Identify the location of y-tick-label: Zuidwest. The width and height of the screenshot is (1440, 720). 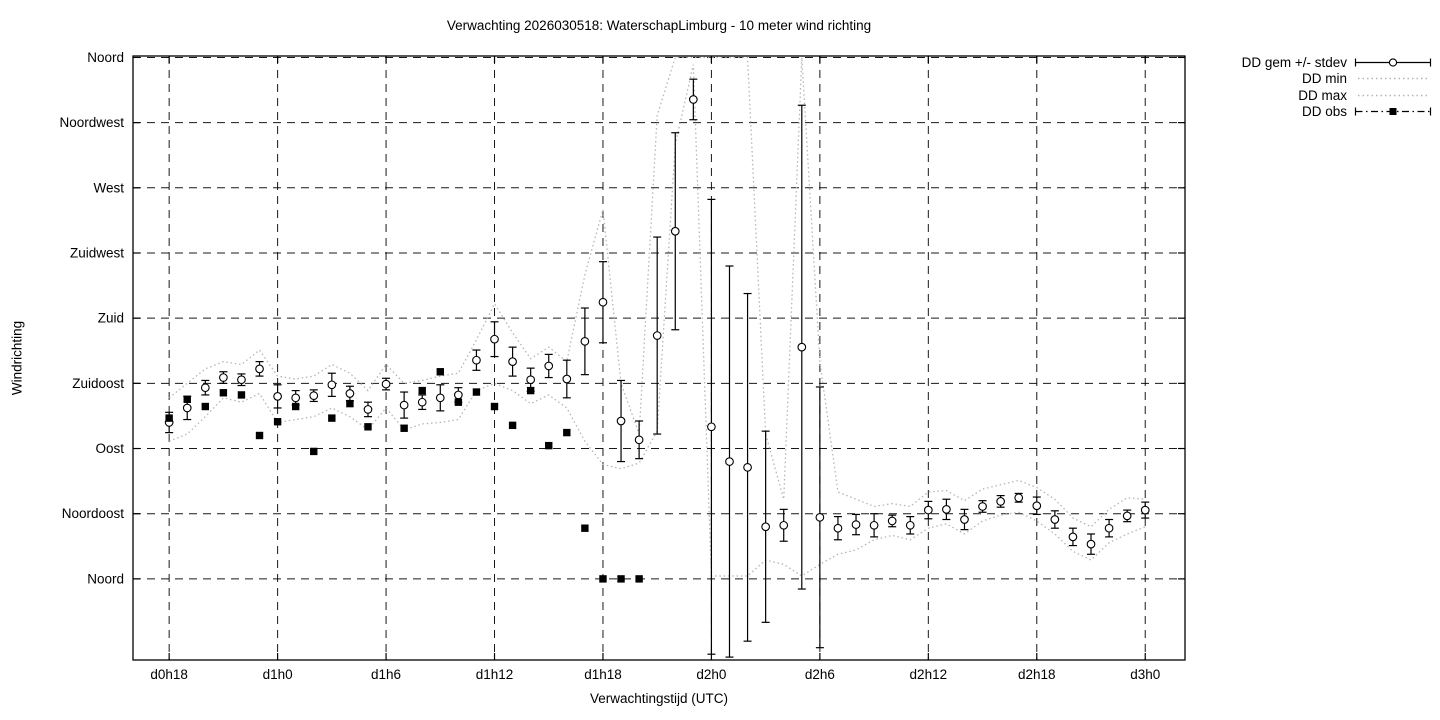
(97, 252).